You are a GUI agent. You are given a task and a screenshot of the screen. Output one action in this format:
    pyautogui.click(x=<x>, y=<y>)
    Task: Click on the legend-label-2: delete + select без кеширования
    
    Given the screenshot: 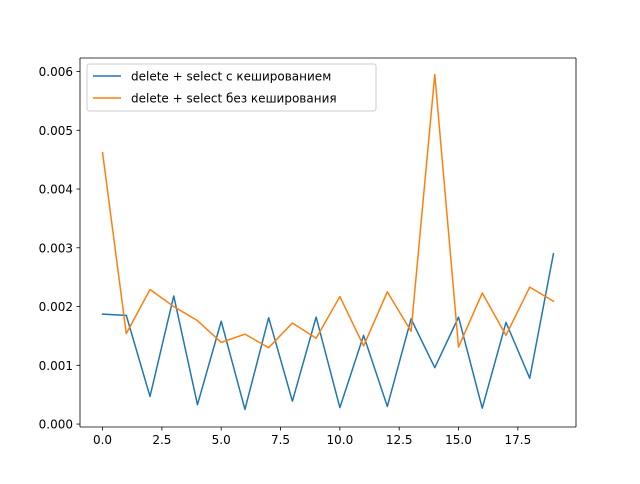 What is the action you would take?
    pyautogui.click(x=234, y=99)
    